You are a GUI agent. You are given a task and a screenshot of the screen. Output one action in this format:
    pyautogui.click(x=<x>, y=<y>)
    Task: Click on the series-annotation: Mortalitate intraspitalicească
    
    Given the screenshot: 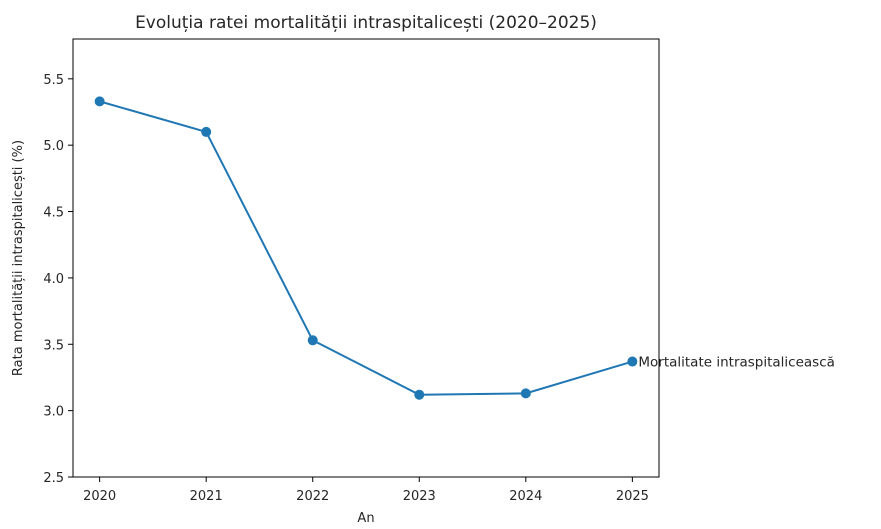 What is the action you would take?
    pyautogui.click(x=736, y=363)
    